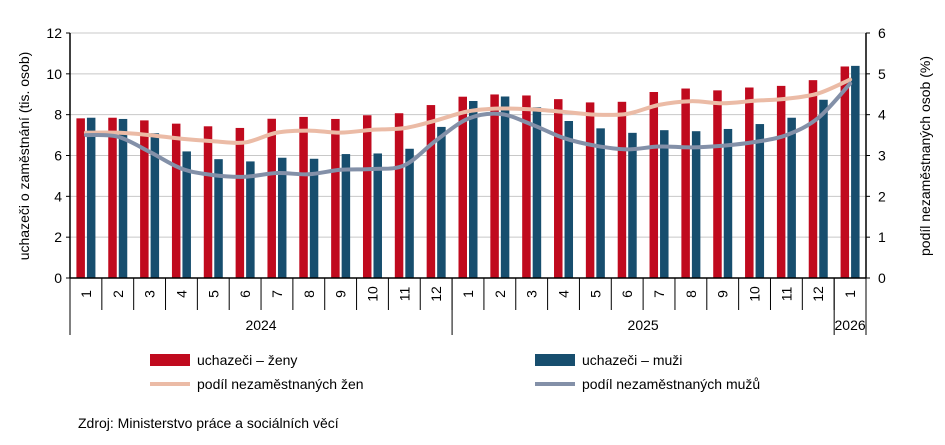 The image size is (945, 445). I want to click on y-right-tick-label: 3, so click(882, 156).